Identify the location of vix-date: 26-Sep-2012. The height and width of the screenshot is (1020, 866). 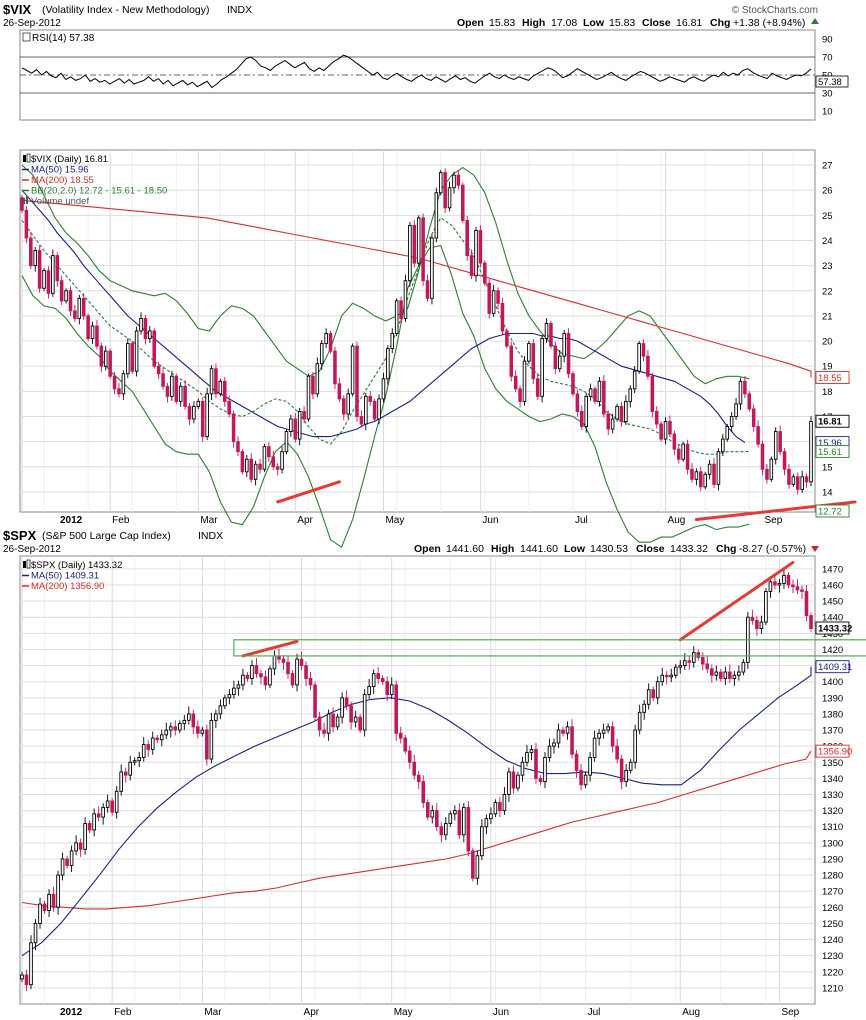
(32, 23).